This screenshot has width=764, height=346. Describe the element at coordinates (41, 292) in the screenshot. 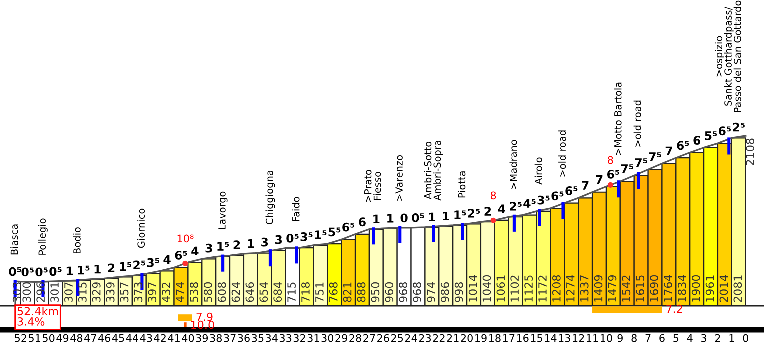

I see `data-label: 296` at that location.